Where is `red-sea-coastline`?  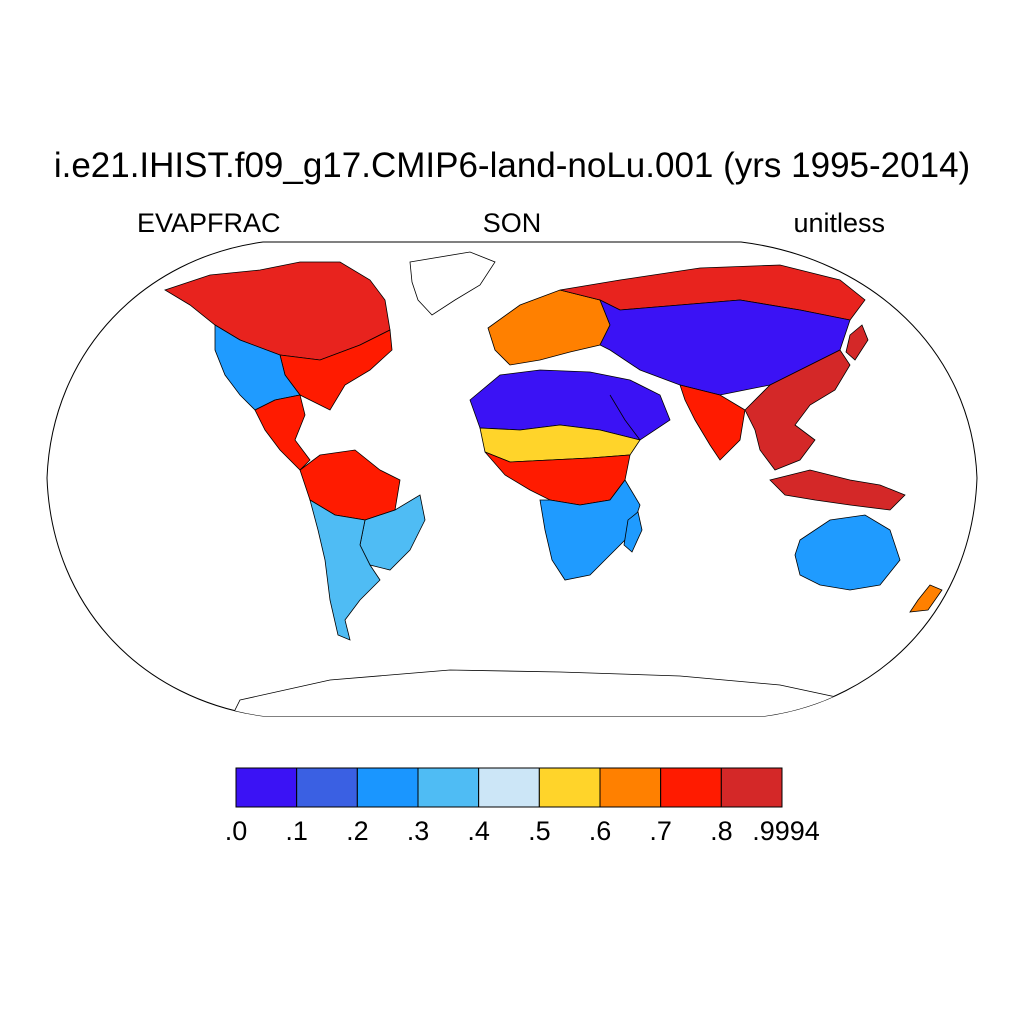 red-sea-coastline is located at coordinates (625, 417).